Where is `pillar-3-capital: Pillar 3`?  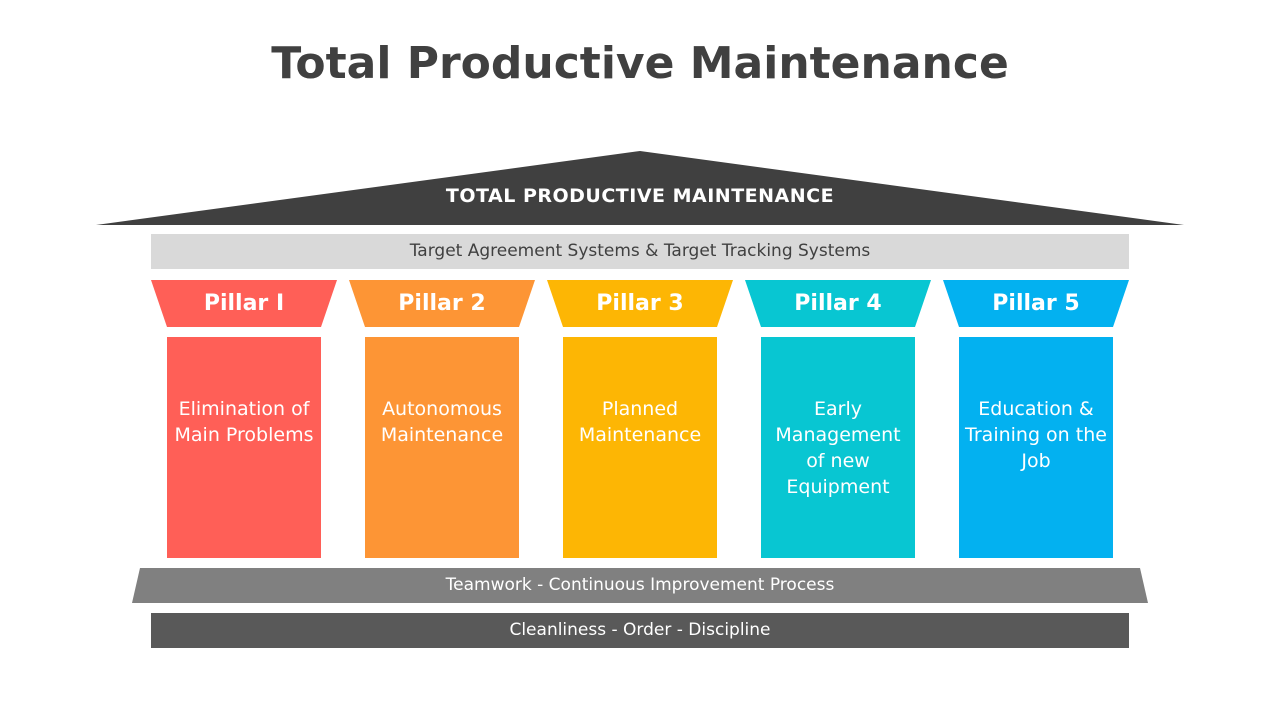
pillar-3-capital: Pillar 3 is located at coordinates (640, 303).